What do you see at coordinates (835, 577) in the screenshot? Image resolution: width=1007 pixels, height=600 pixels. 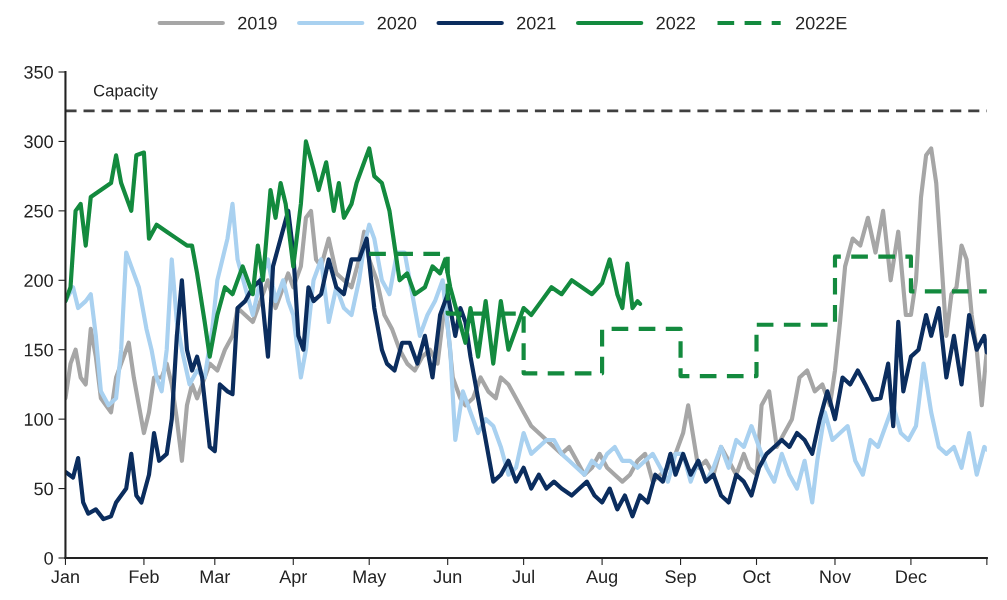 I see `x-tick-label: Nov` at bounding box center [835, 577].